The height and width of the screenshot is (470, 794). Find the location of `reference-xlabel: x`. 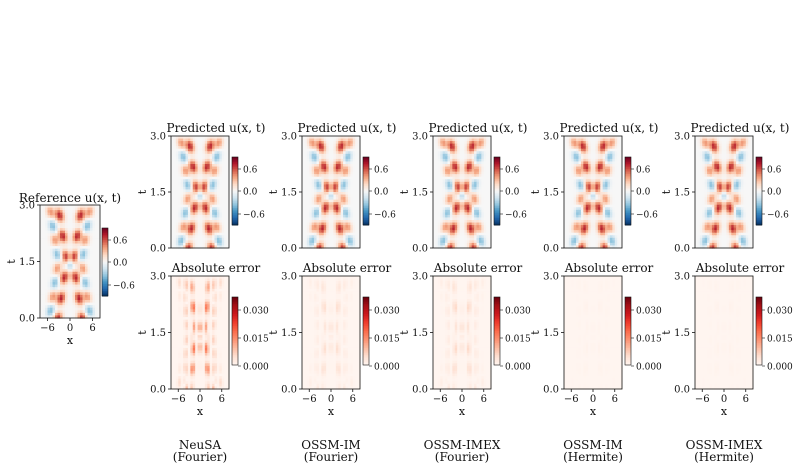

reference-xlabel: x is located at coordinates (70, 340).